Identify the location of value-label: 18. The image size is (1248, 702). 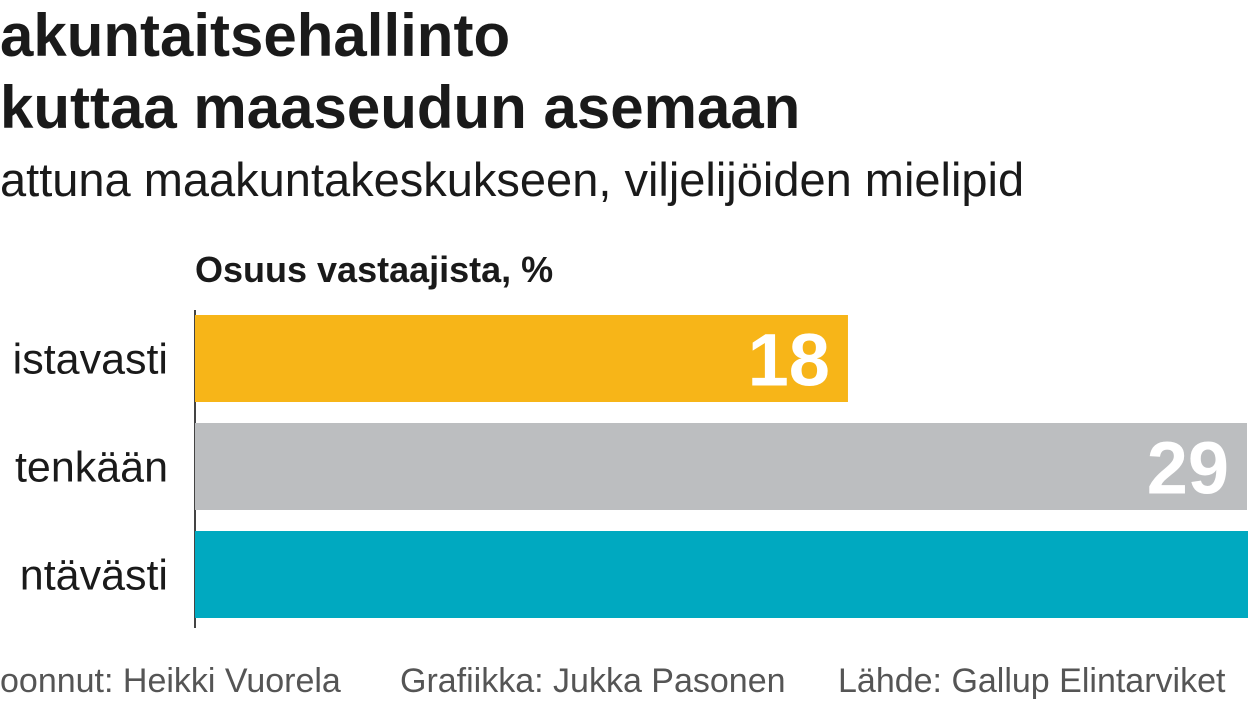
(789, 360).